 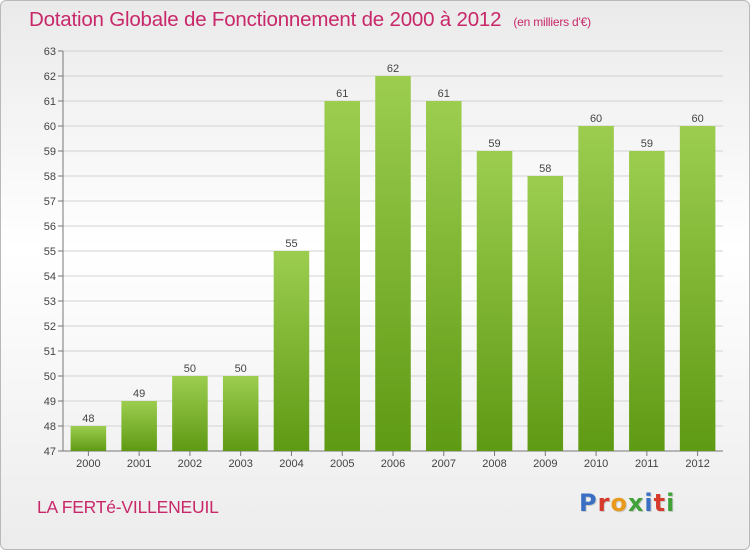 I want to click on logo-letter: t, so click(x=660, y=503).